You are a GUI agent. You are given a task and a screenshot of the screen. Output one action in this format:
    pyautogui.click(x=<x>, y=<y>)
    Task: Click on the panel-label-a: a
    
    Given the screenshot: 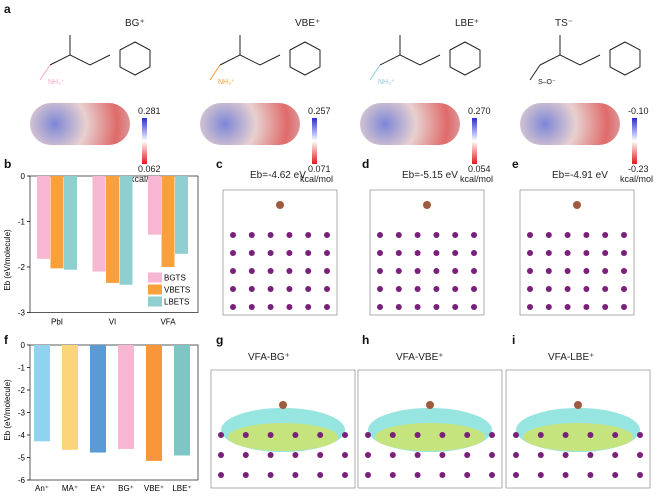 What is the action you would take?
    pyautogui.click(x=7, y=9)
    